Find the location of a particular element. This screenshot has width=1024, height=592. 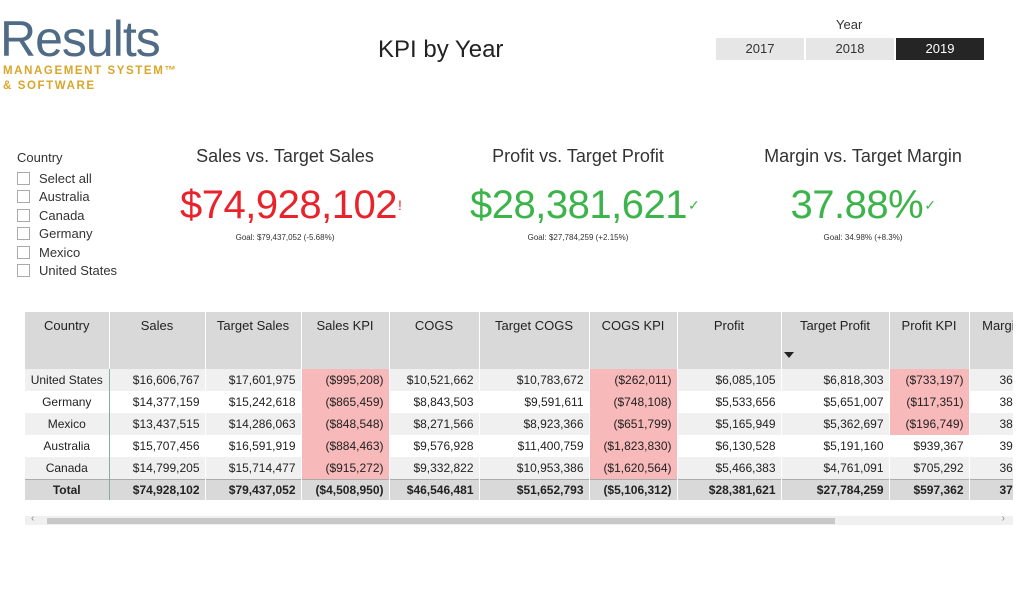

year-option-2017: 2017 is located at coordinates (760, 49).